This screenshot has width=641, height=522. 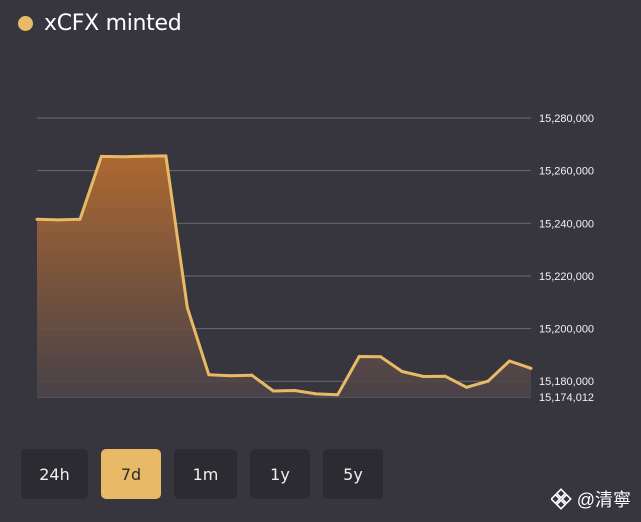 What do you see at coordinates (54, 474) in the screenshot?
I see `range-24h-button: 24h` at bounding box center [54, 474].